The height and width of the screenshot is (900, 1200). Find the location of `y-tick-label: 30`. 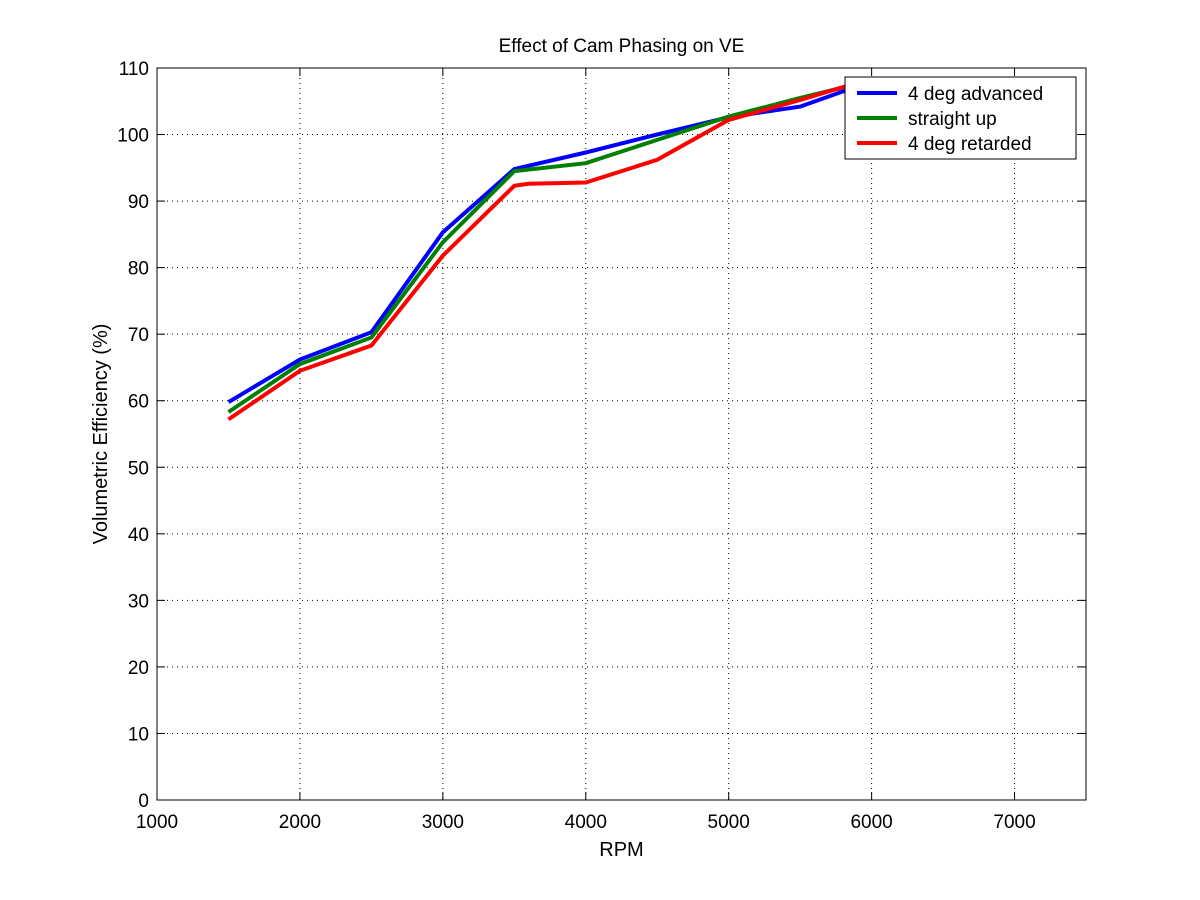

y-tick-label: 30 is located at coordinates (138, 601).